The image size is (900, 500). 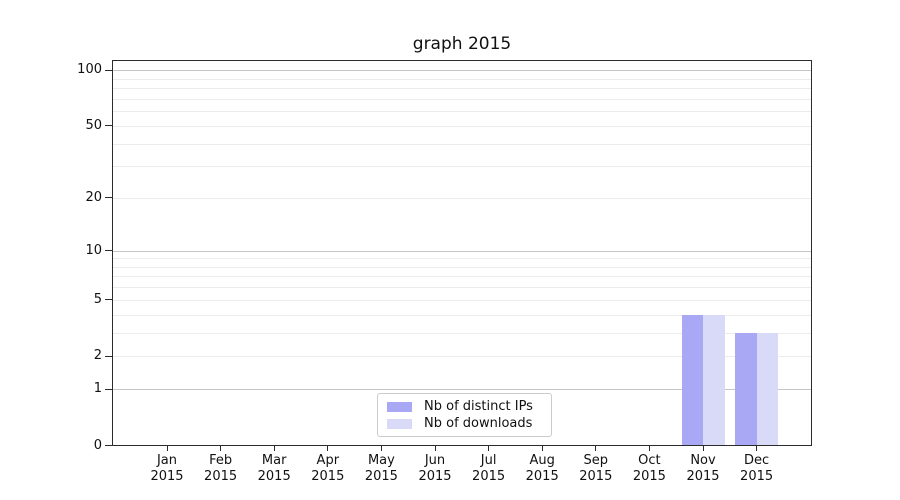 What do you see at coordinates (399, 423) in the screenshot?
I see `downloads-swatch` at bounding box center [399, 423].